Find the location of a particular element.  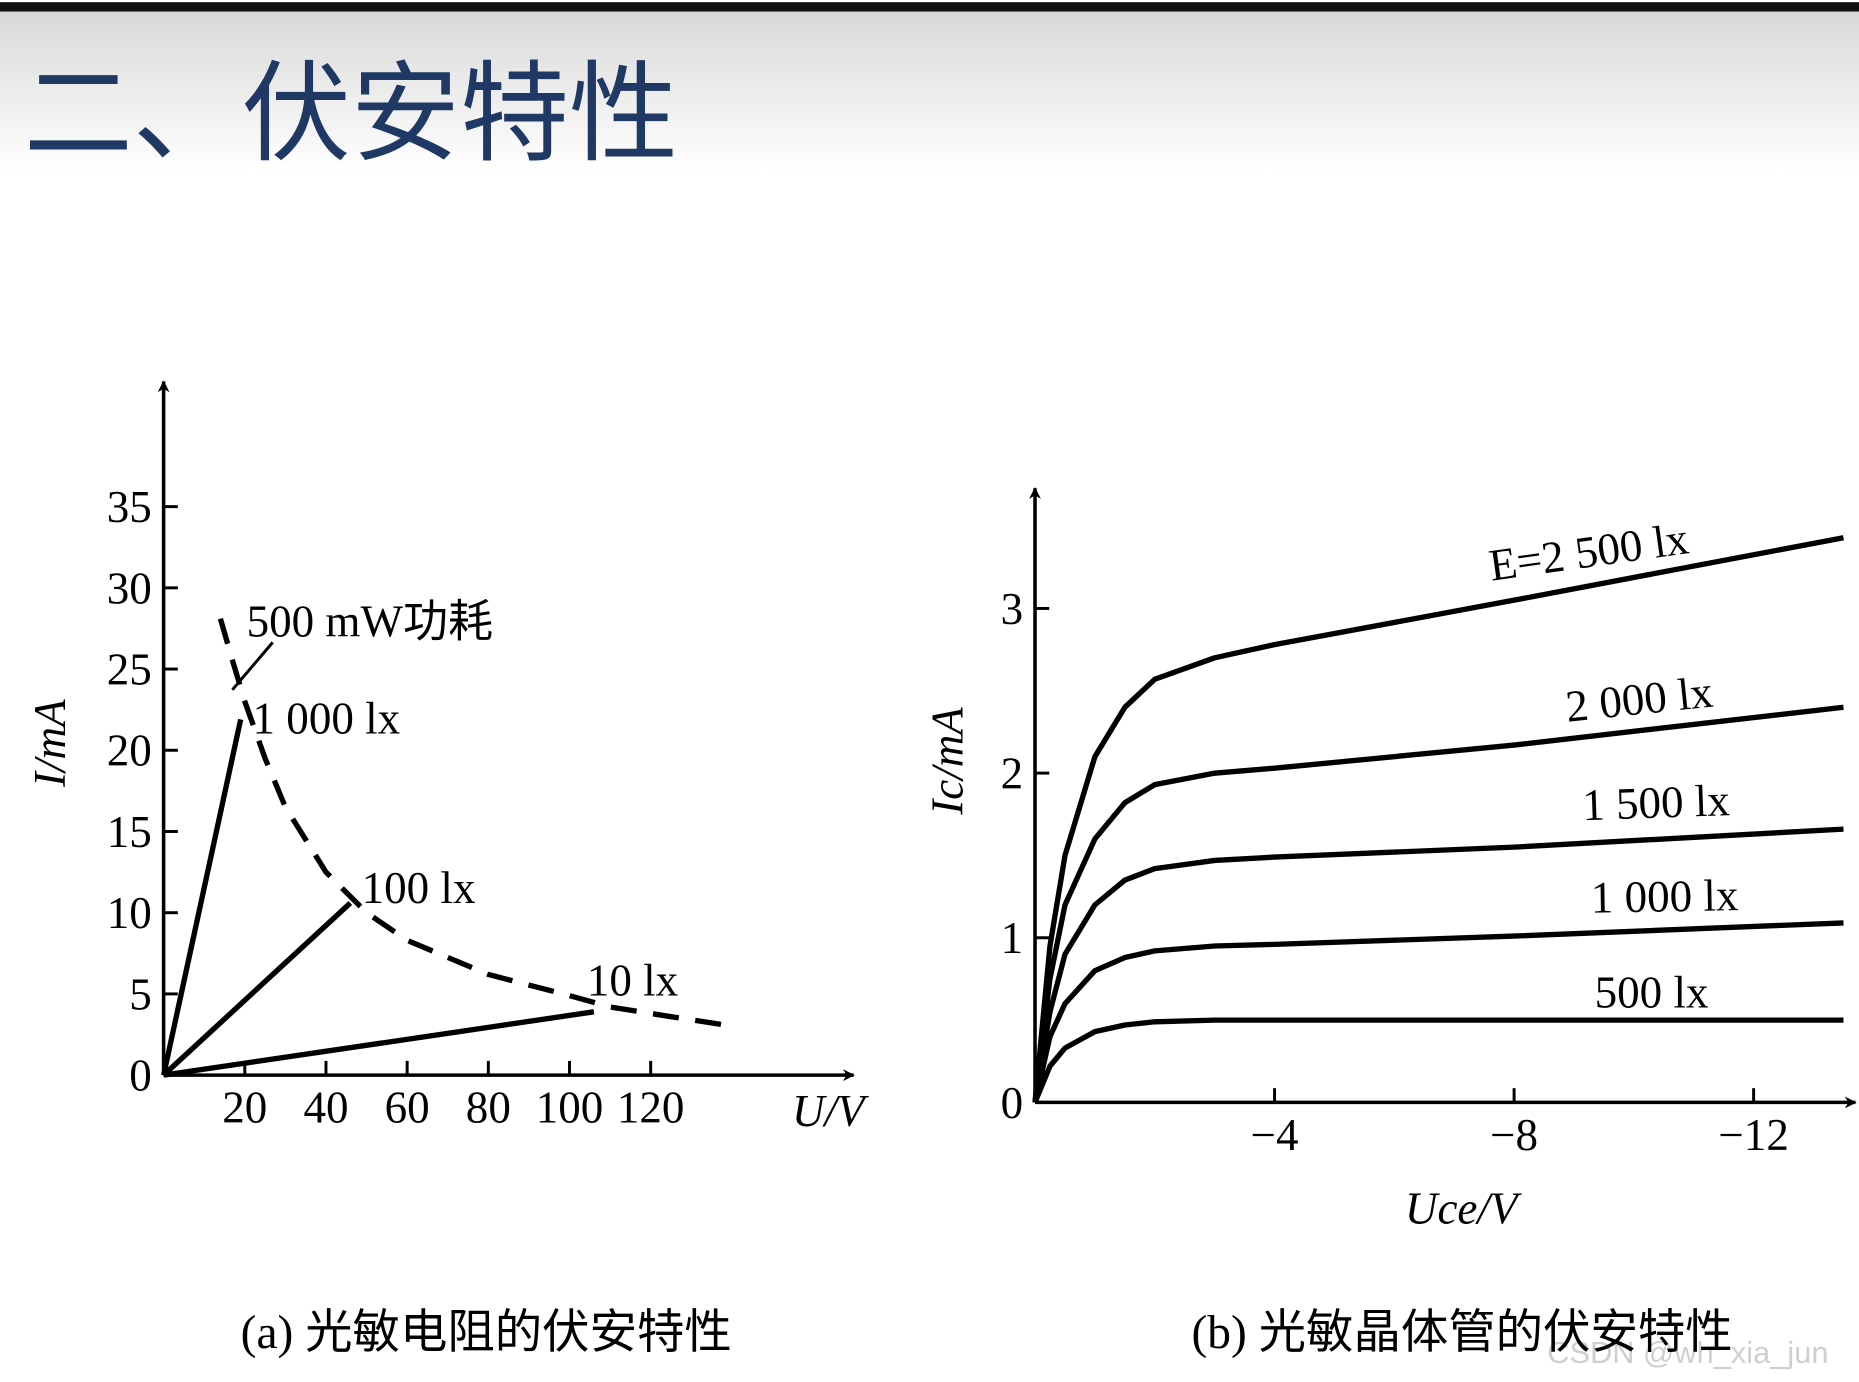

curve-label: 10 lx is located at coordinates (632, 981).